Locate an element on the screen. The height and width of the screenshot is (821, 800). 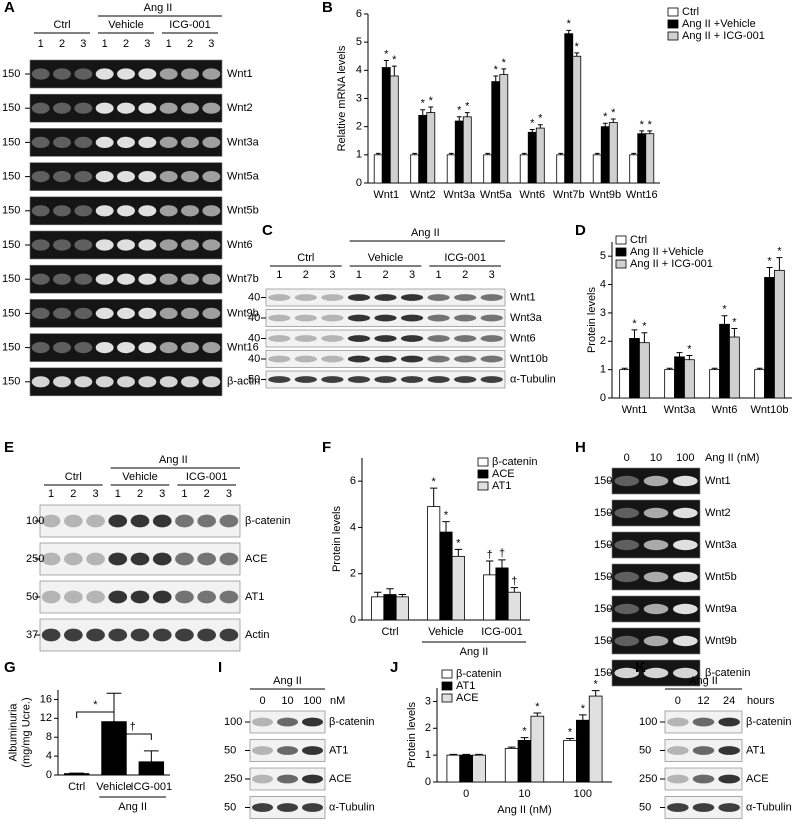
group-label: ICG-001 is located at coordinates (207, 477).